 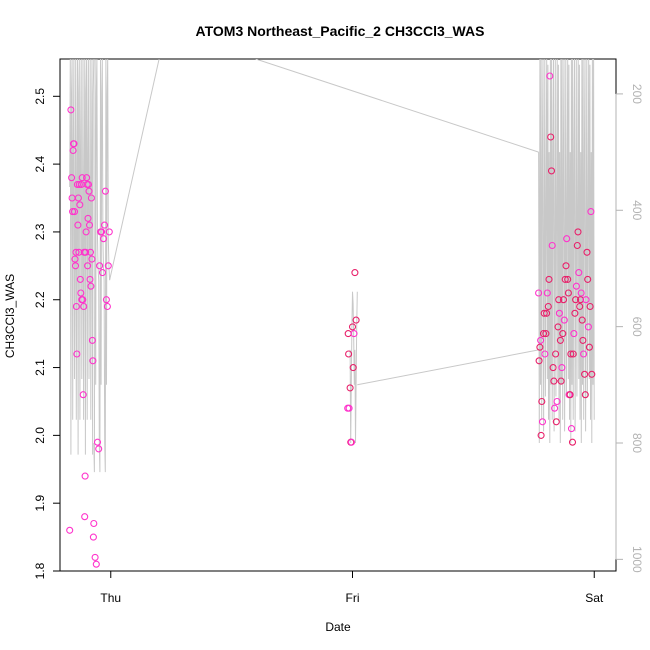 What do you see at coordinates (637, 443) in the screenshot?
I see `secondary-y-tick-label: 800` at bounding box center [637, 443].